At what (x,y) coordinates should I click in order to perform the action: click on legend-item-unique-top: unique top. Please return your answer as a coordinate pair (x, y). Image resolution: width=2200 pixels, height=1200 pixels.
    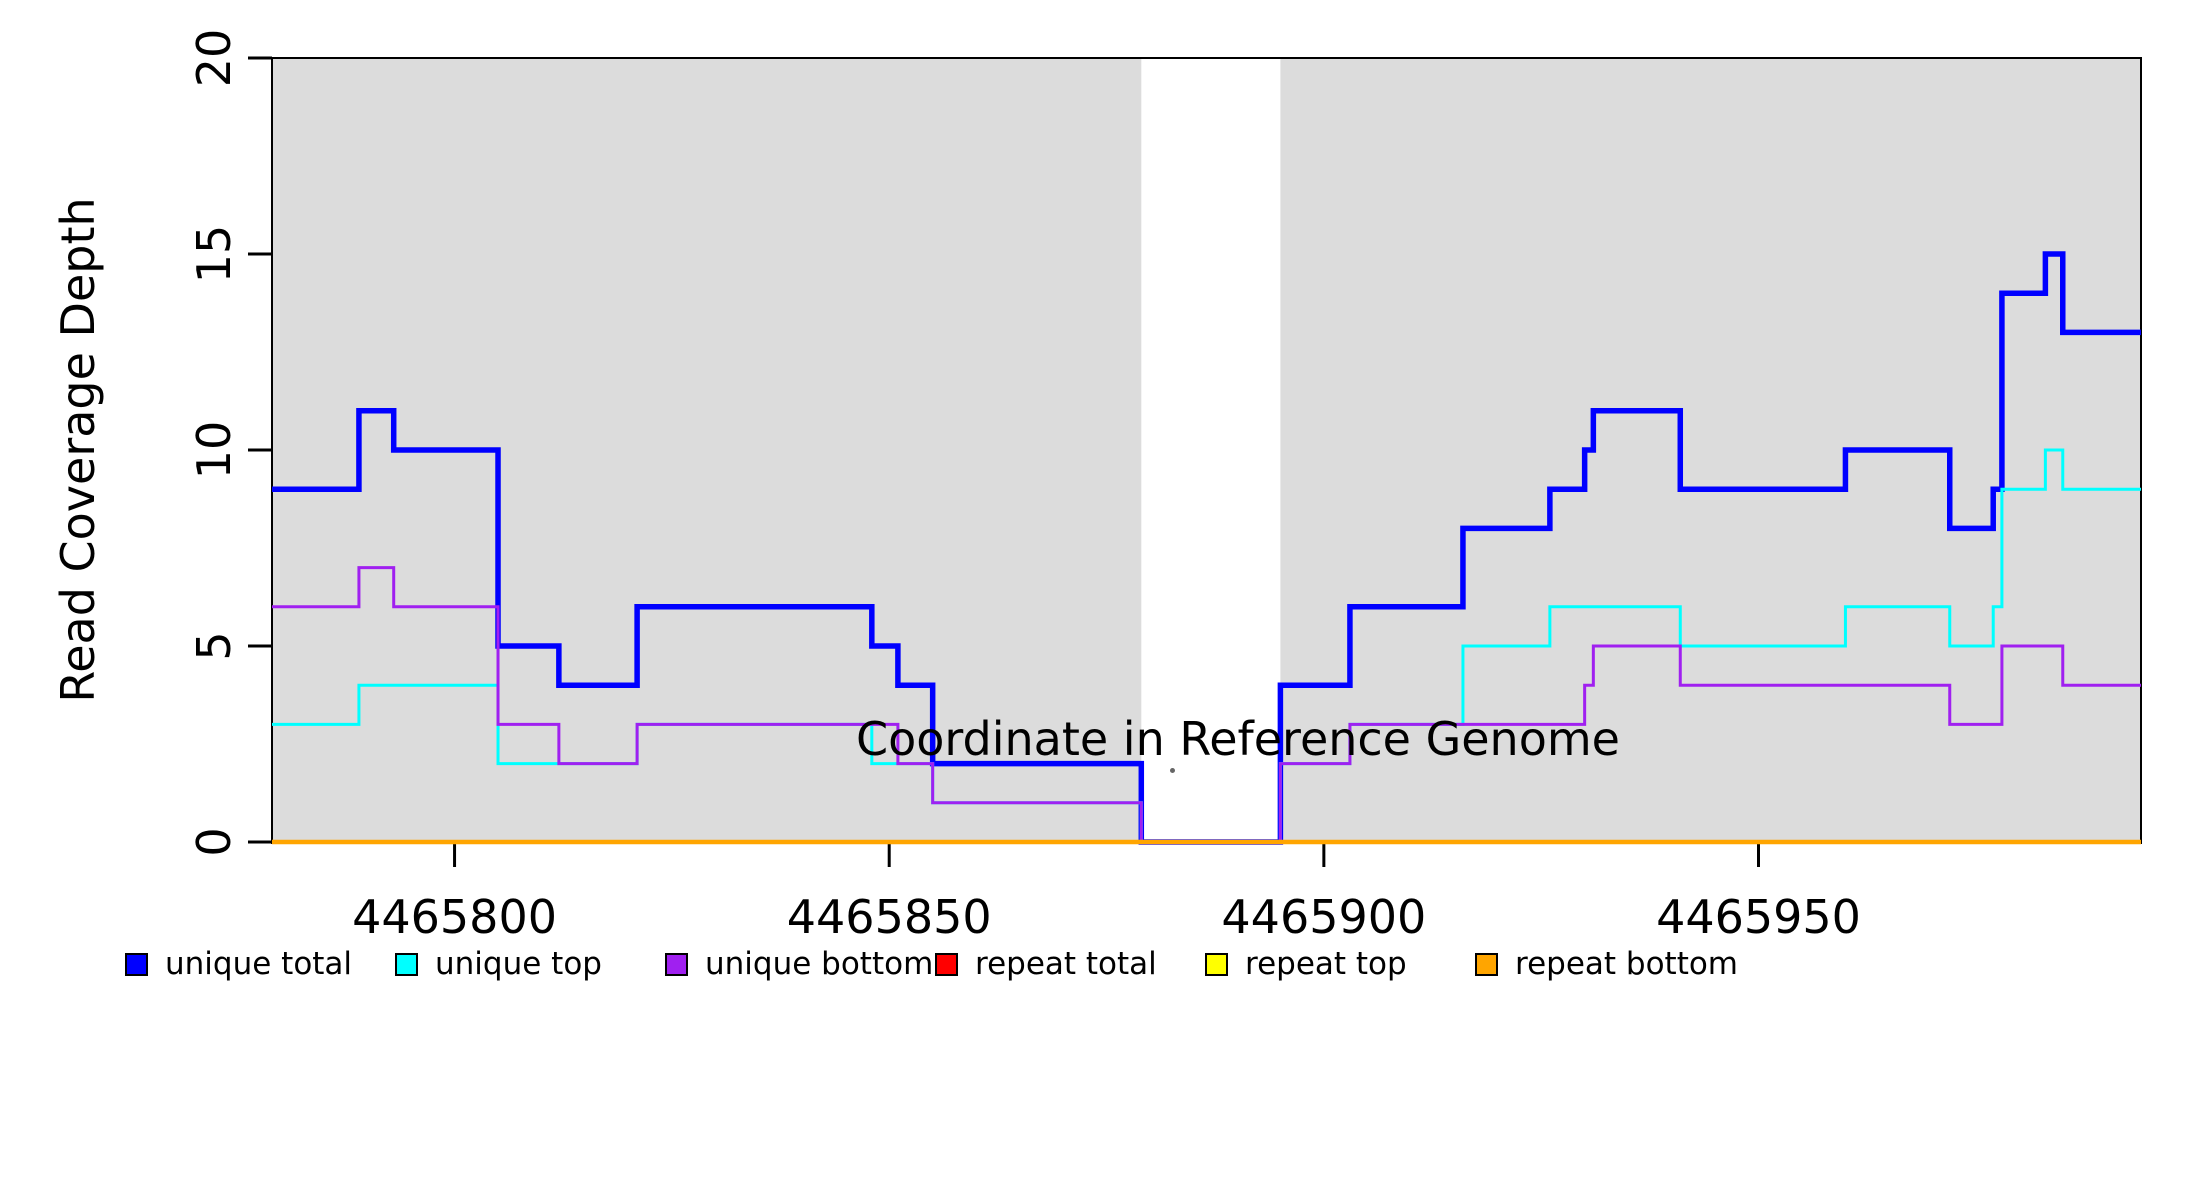
    Looking at the image, I should click on (498, 964).